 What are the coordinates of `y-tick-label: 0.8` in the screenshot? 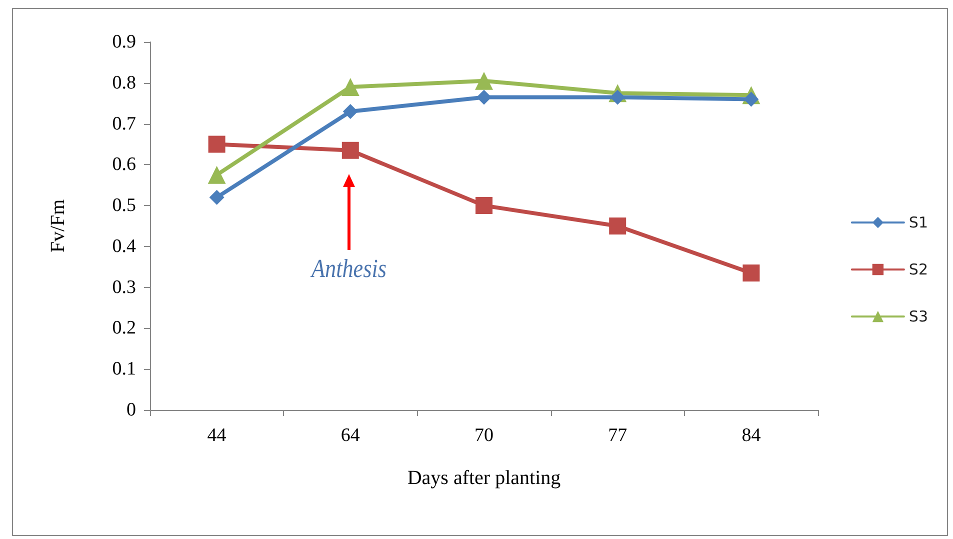 It's located at (124, 83).